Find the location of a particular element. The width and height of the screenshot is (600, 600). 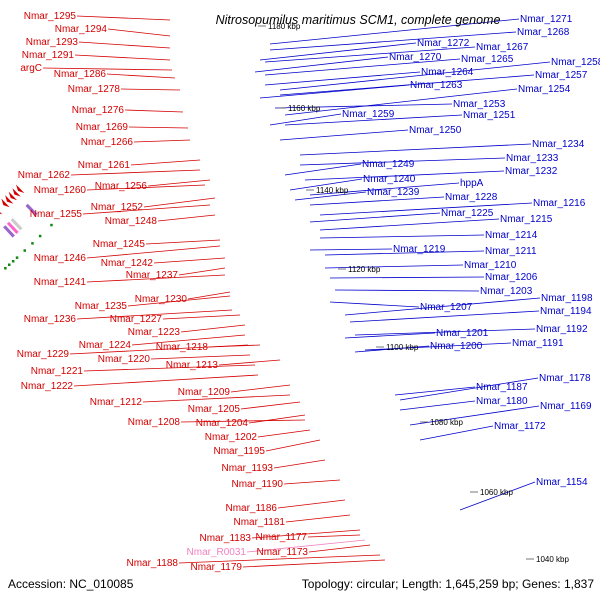

gene-label: Nmar_1271 is located at coordinates (546, 19).